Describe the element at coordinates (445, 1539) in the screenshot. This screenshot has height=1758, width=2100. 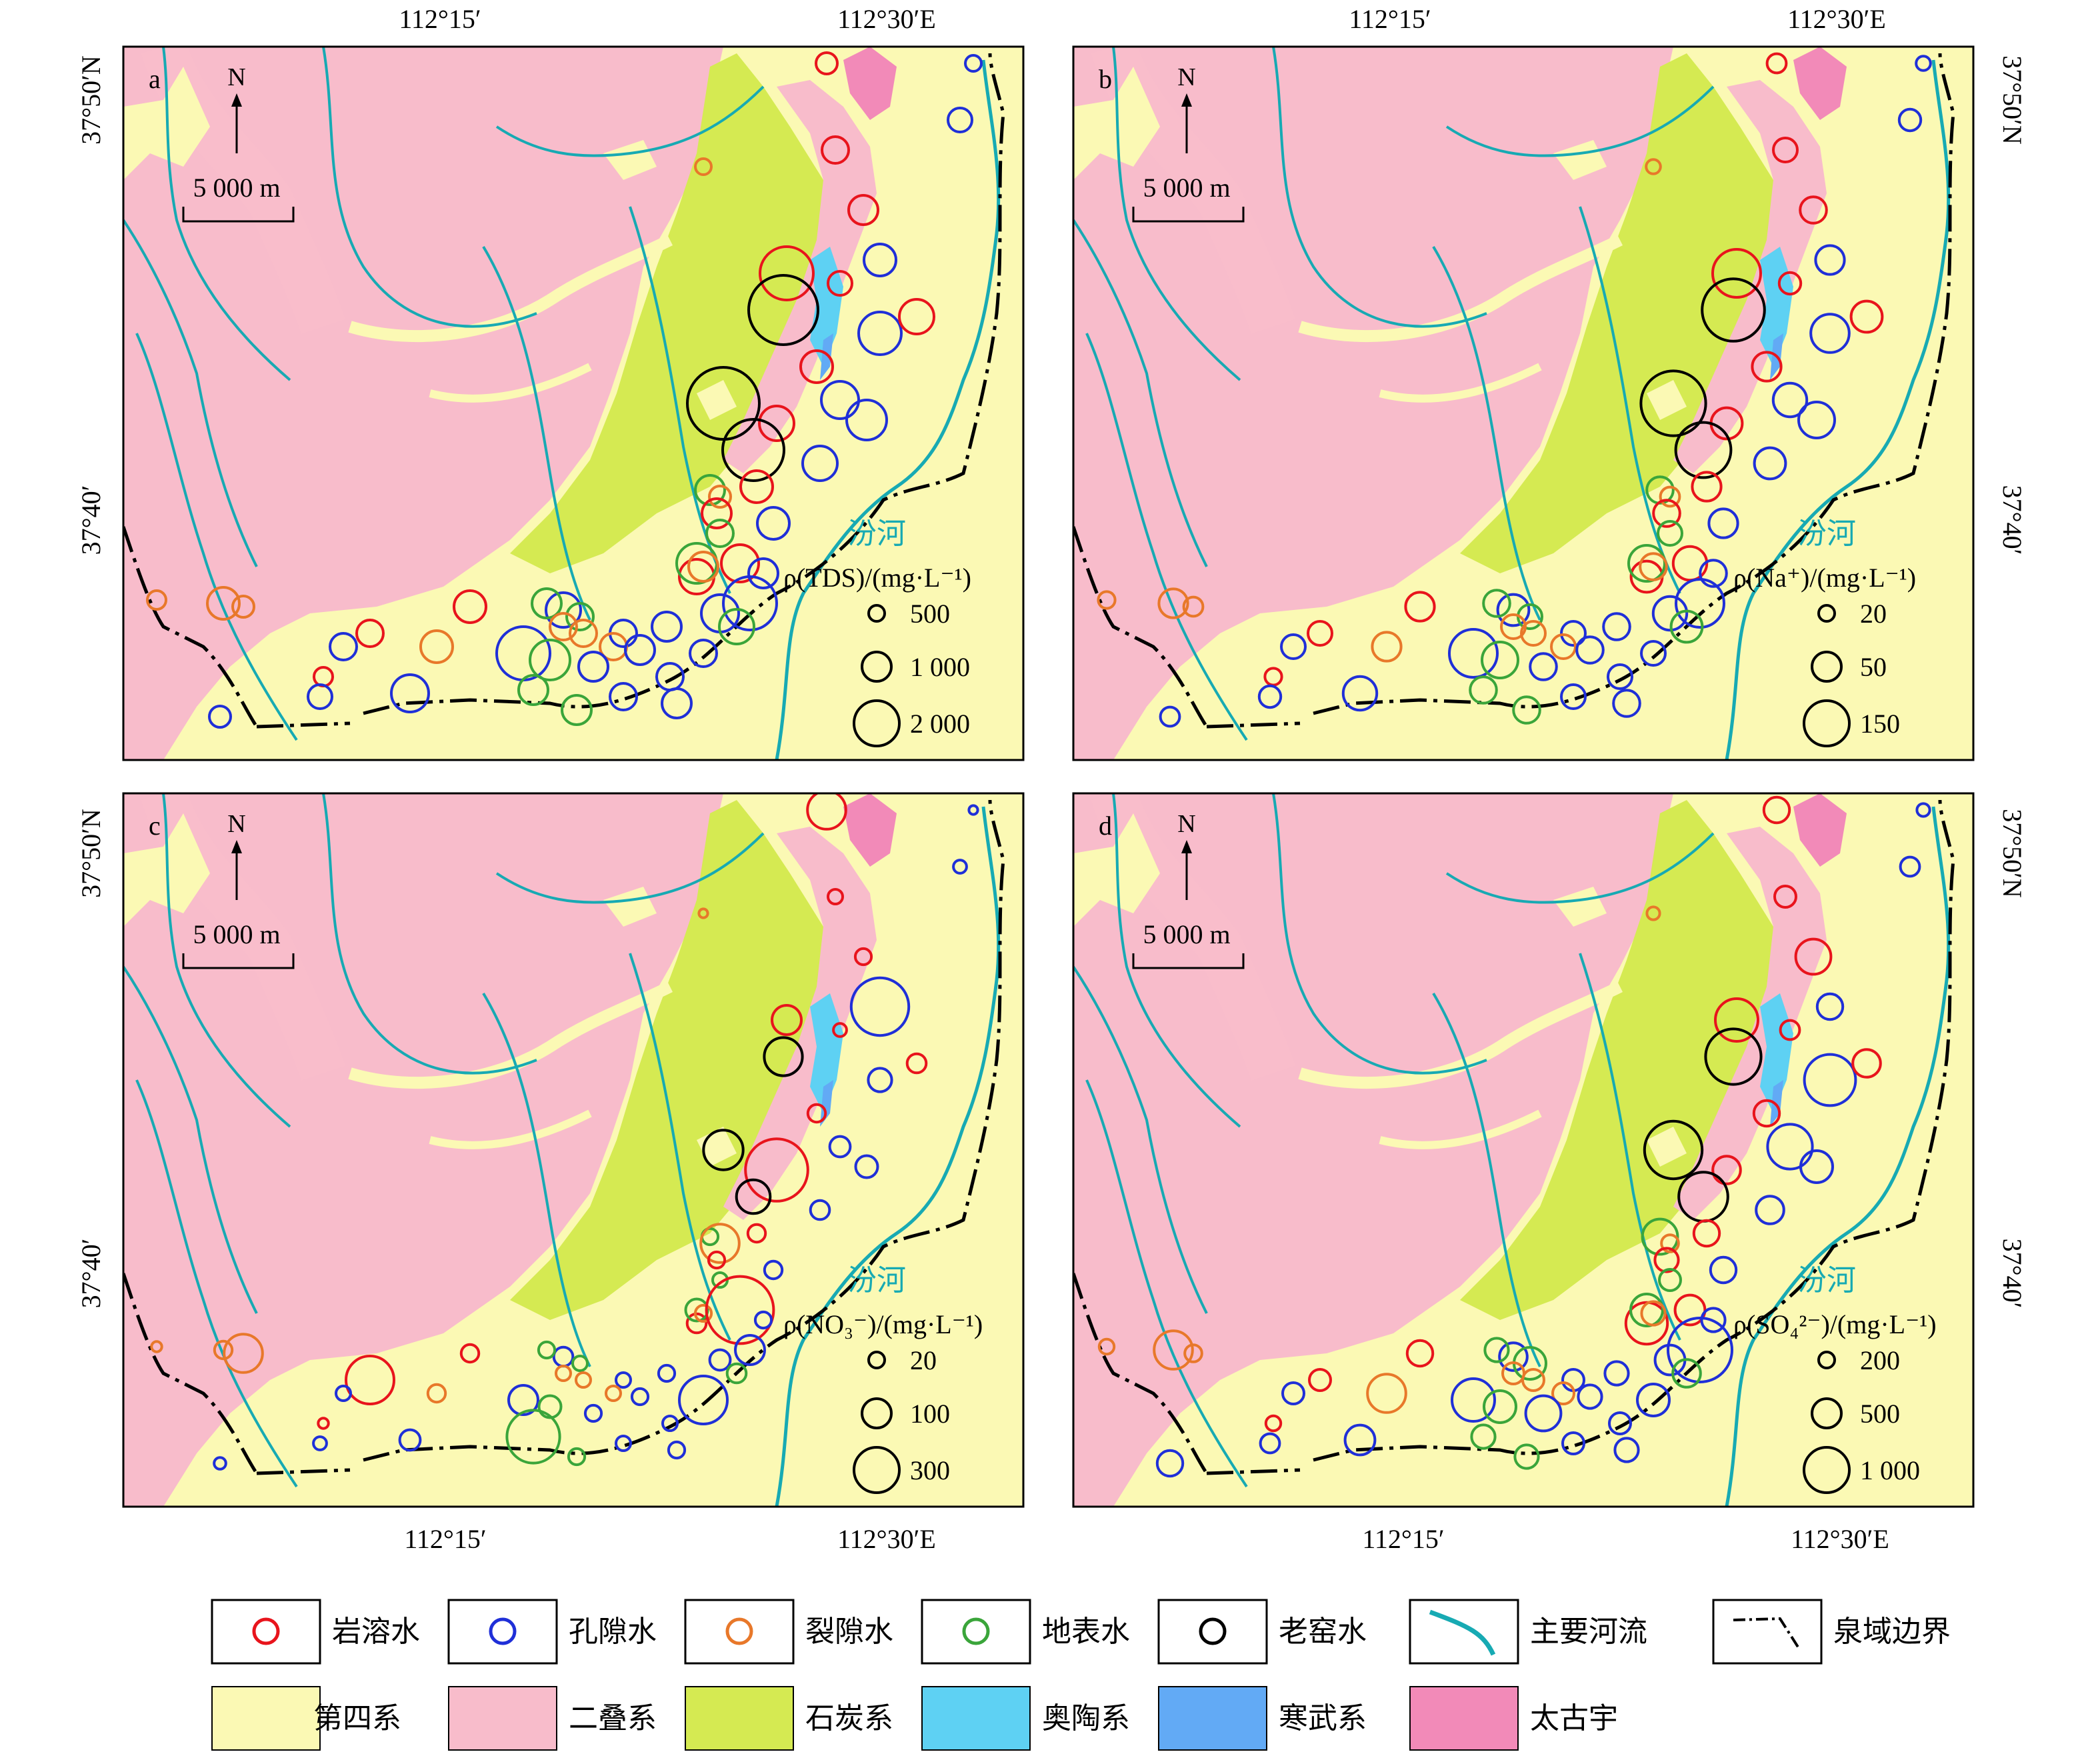
I see `lon-bottom-left-c: 112°15′` at that location.